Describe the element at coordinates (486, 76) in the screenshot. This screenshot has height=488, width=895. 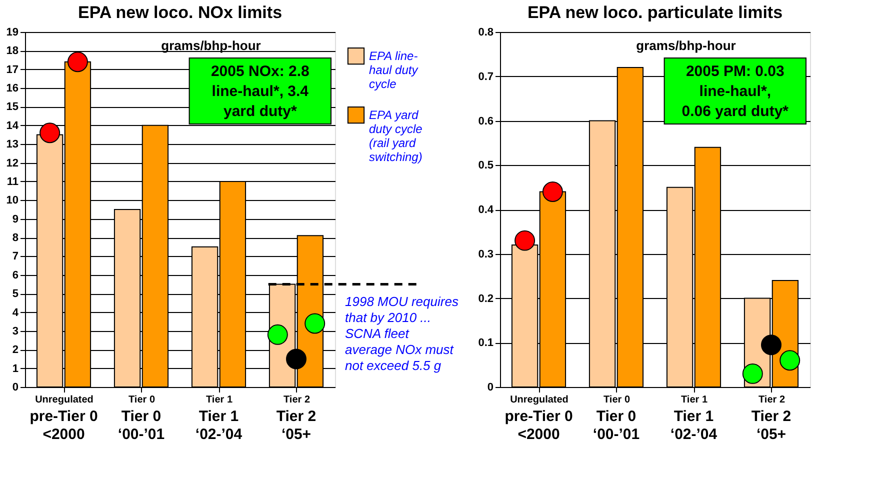
I see `y-tick-label: 0.7` at that location.